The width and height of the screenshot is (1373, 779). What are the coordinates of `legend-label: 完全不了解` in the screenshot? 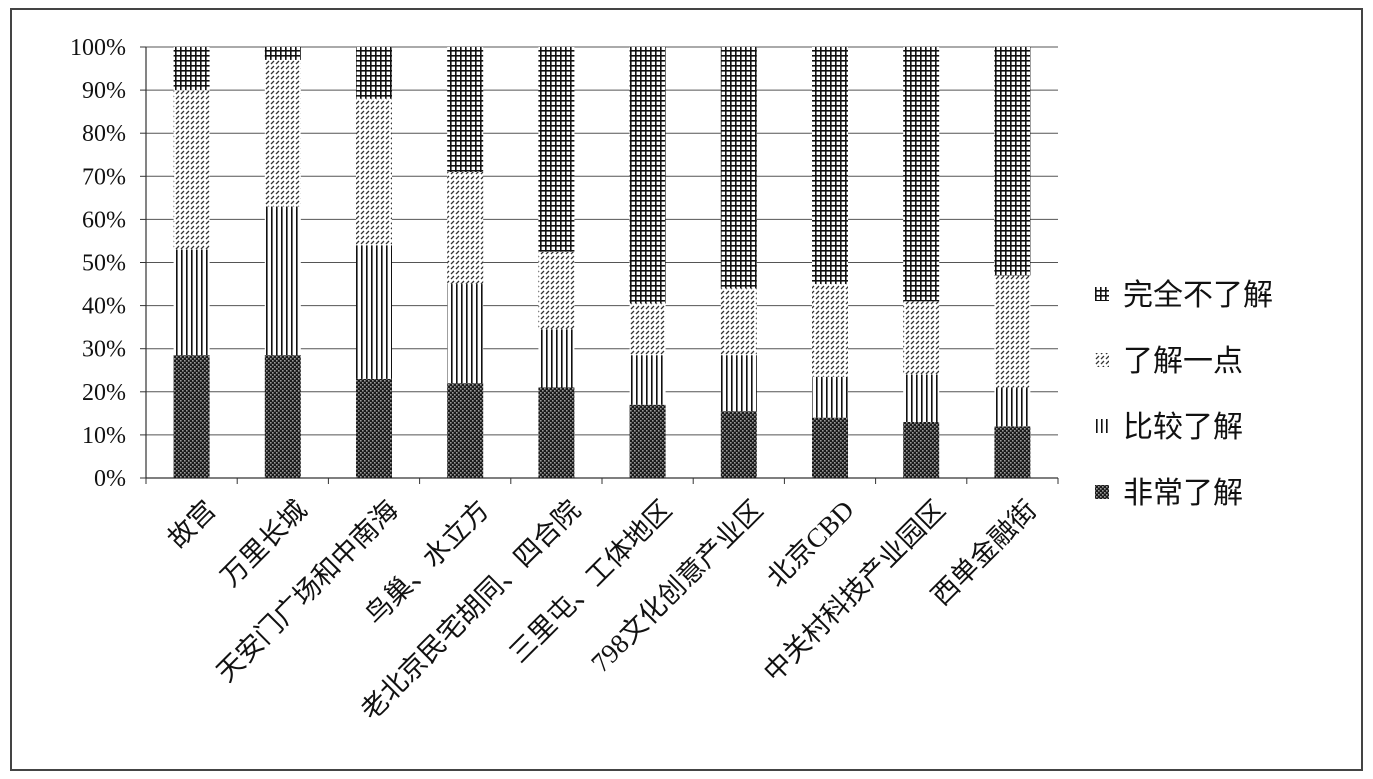 It's located at (1198, 295).